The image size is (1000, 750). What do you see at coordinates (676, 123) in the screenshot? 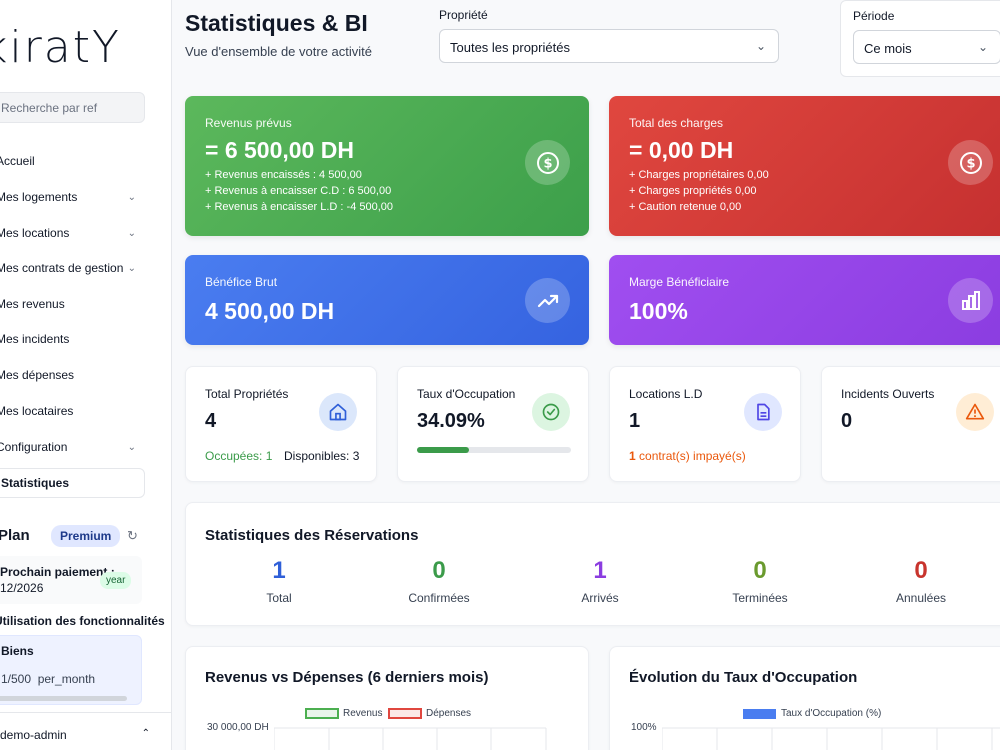
I see `kpi-label: Total des charges` at bounding box center [676, 123].